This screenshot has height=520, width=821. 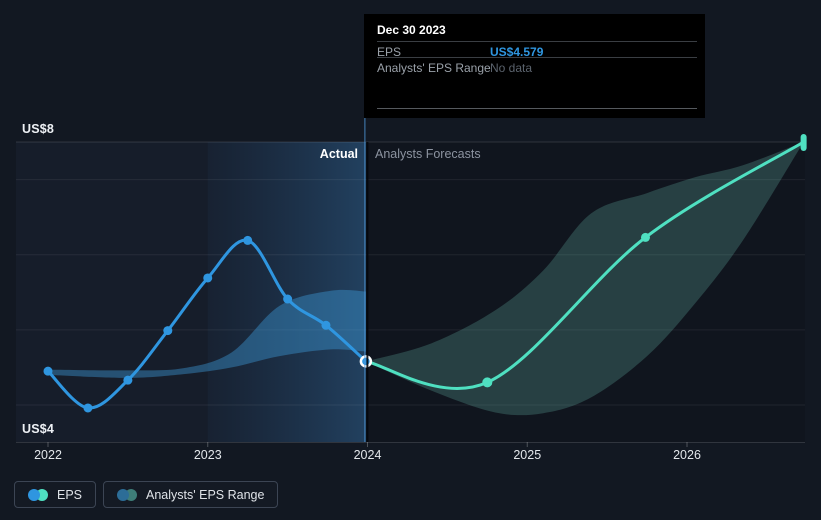 I want to click on steel-dot-icon, so click(x=123, y=494).